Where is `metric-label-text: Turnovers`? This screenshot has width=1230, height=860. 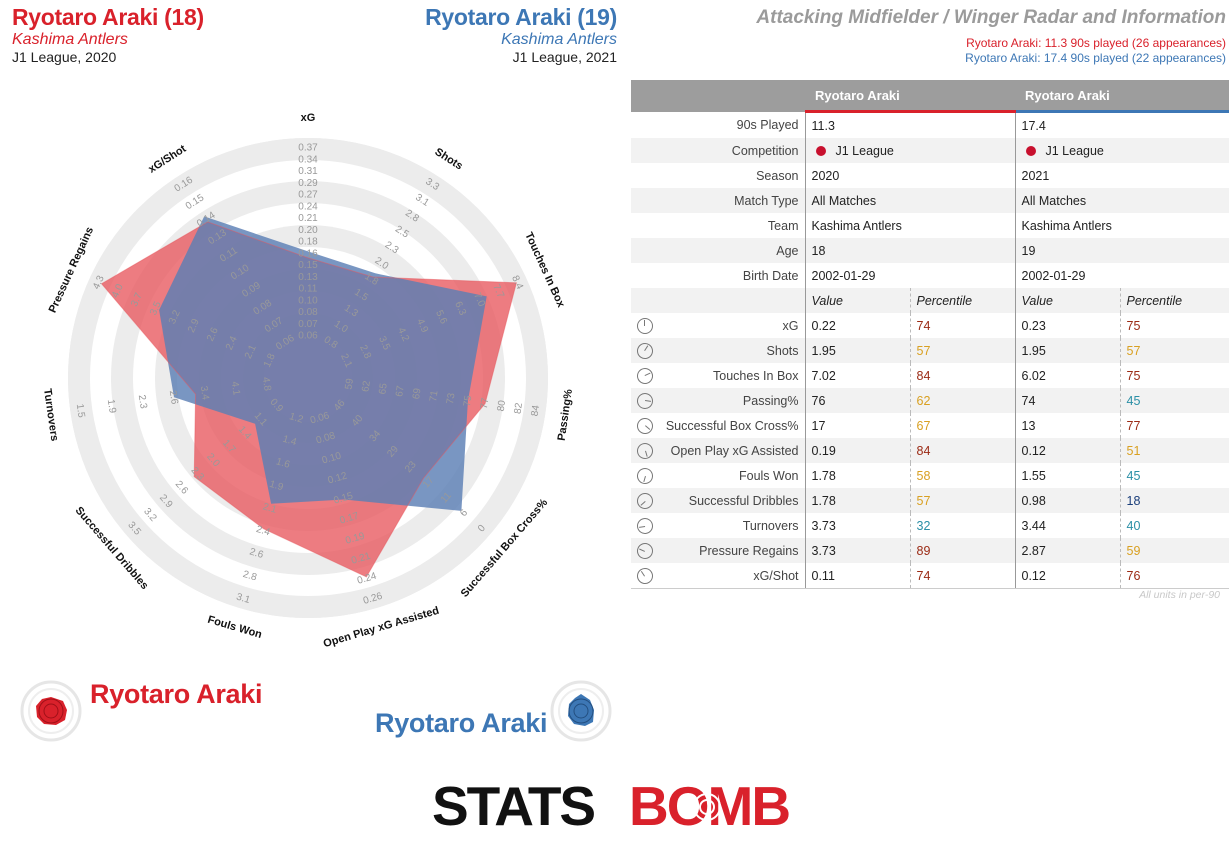
metric-label-text: Turnovers is located at coordinates (770, 525).